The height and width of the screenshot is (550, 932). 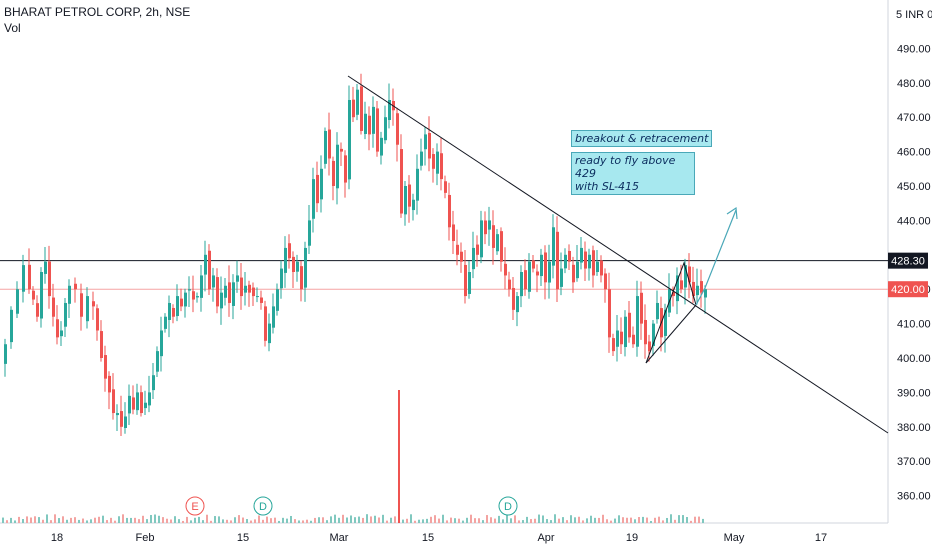 What do you see at coordinates (716, 257) in the screenshot?
I see `projection-arrow` at bounding box center [716, 257].